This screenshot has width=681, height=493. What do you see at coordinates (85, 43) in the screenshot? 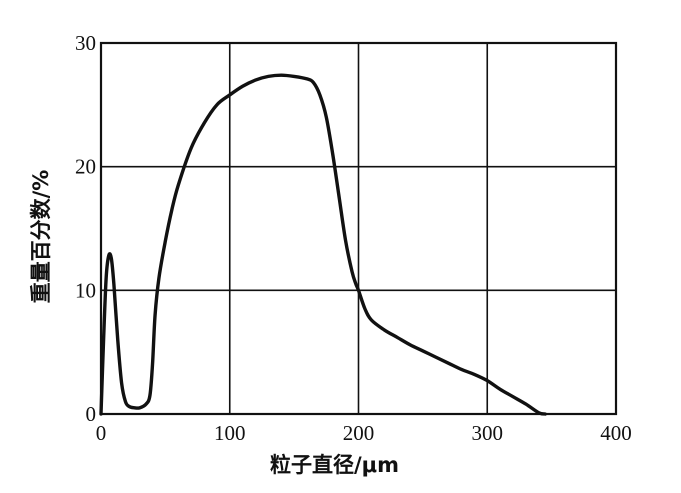
I see `y-tick-label: 30` at bounding box center [85, 43].